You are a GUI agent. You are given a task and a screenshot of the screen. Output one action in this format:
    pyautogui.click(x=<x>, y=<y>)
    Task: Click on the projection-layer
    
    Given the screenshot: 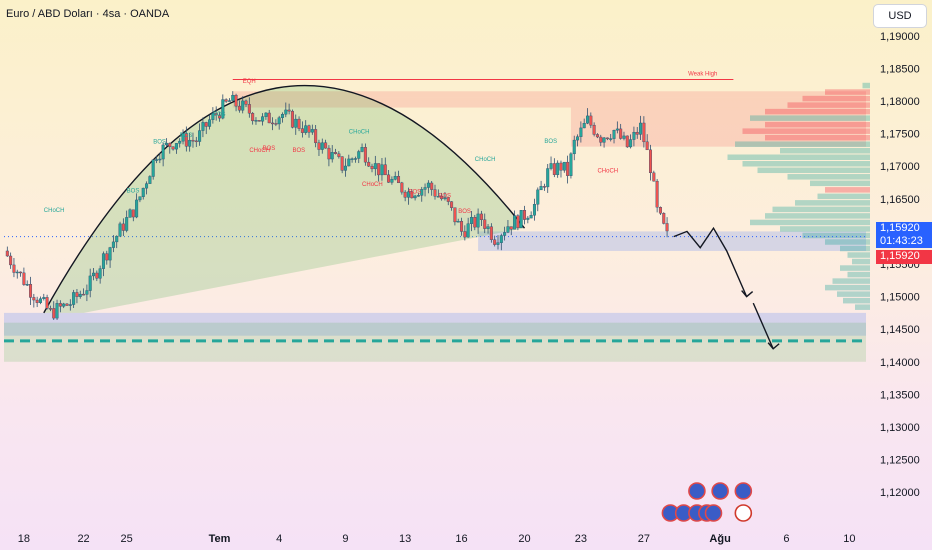 What is the action you would take?
    pyautogui.click(x=726, y=288)
    